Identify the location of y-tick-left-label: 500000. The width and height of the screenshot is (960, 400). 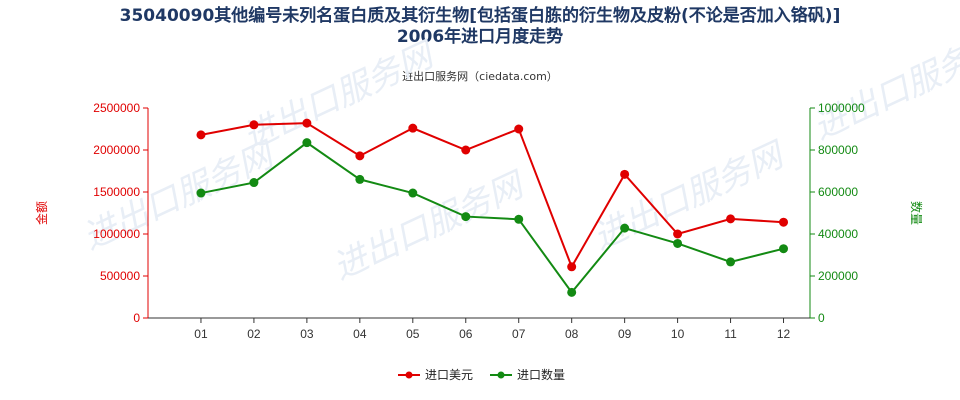
(120, 276).